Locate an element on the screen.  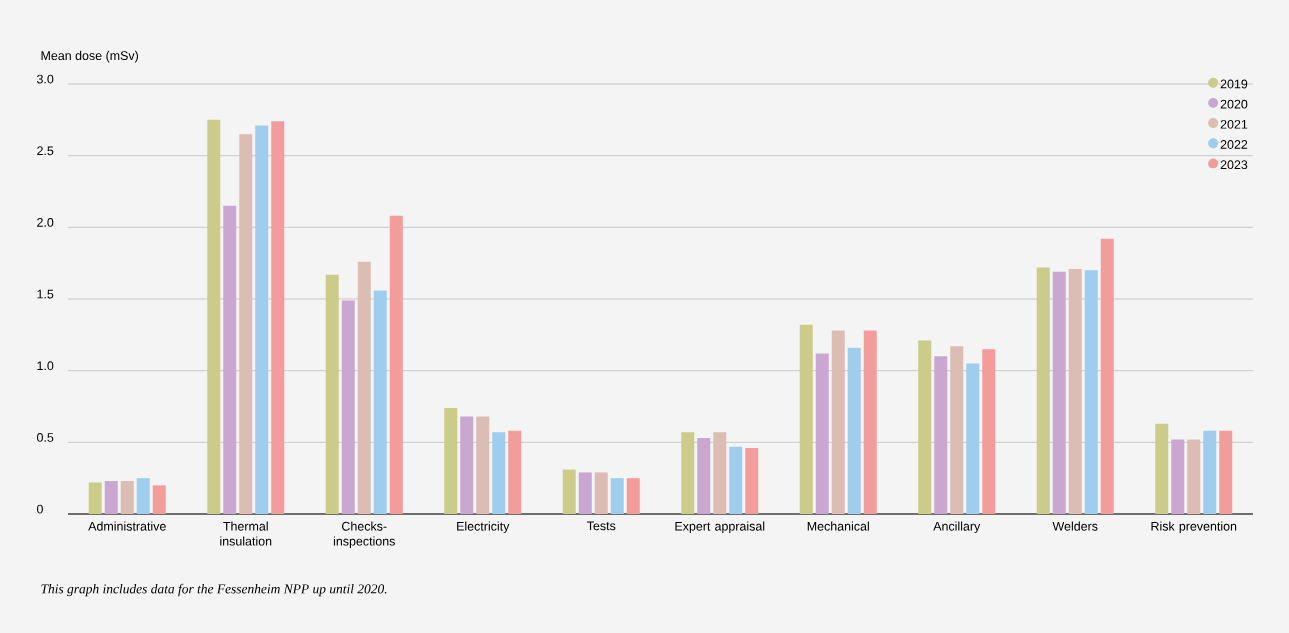
legend-label: 2021 is located at coordinates (1234, 124).